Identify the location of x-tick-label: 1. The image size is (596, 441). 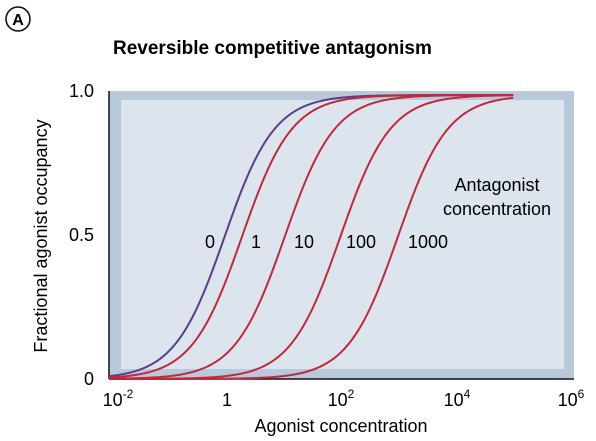
(227, 400).